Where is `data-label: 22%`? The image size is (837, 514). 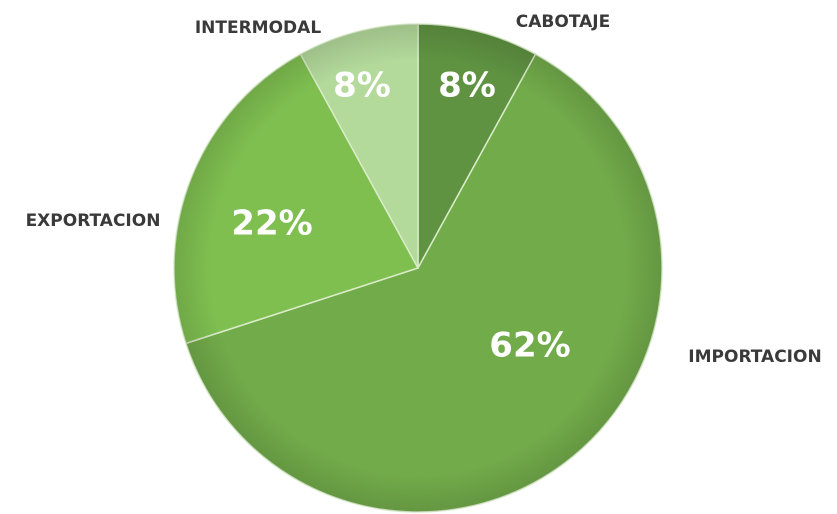 data-label: 22% is located at coordinates (271, 224).